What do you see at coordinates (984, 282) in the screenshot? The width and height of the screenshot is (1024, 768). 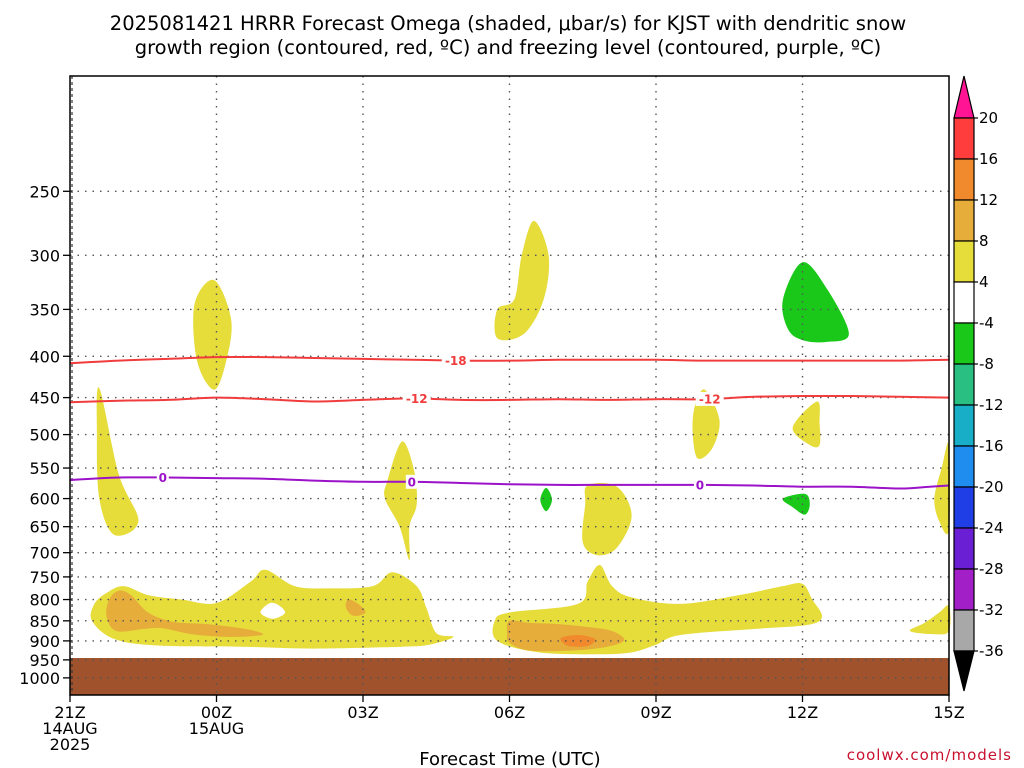 I see `colorbar-label: 4` at bounding box center [984, 282].